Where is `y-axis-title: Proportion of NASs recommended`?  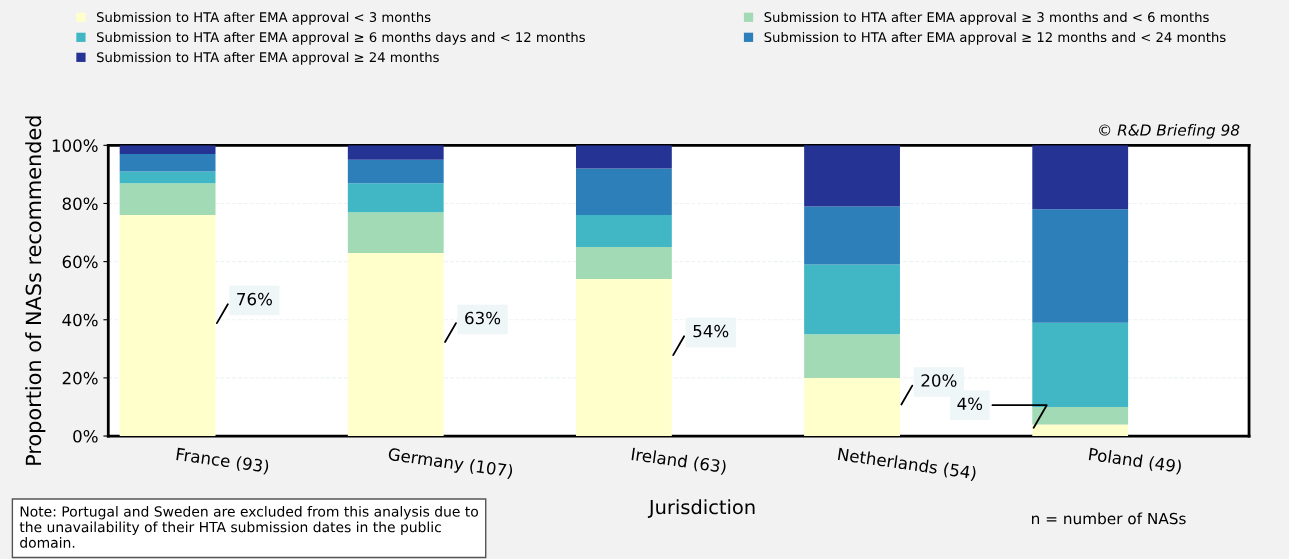 y-axis-title: Proportion of NASs recommended is located at coordinates (35, 290).